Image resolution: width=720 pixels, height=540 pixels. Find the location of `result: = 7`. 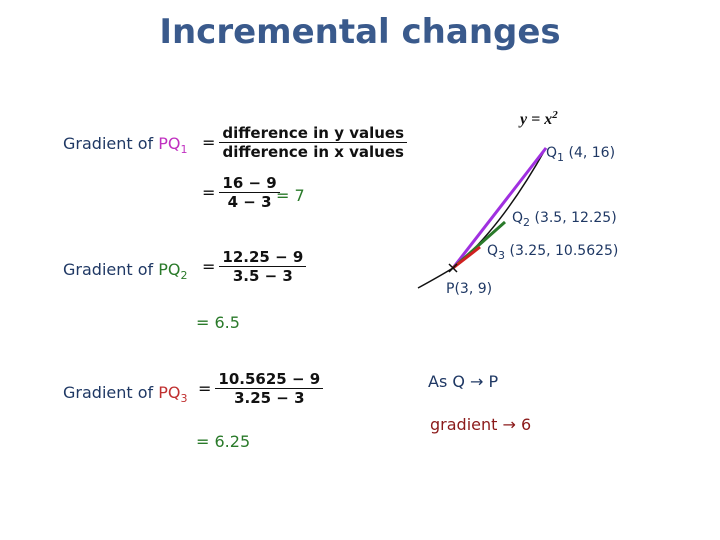

result: = 7 is located at coordinates (290, 195).